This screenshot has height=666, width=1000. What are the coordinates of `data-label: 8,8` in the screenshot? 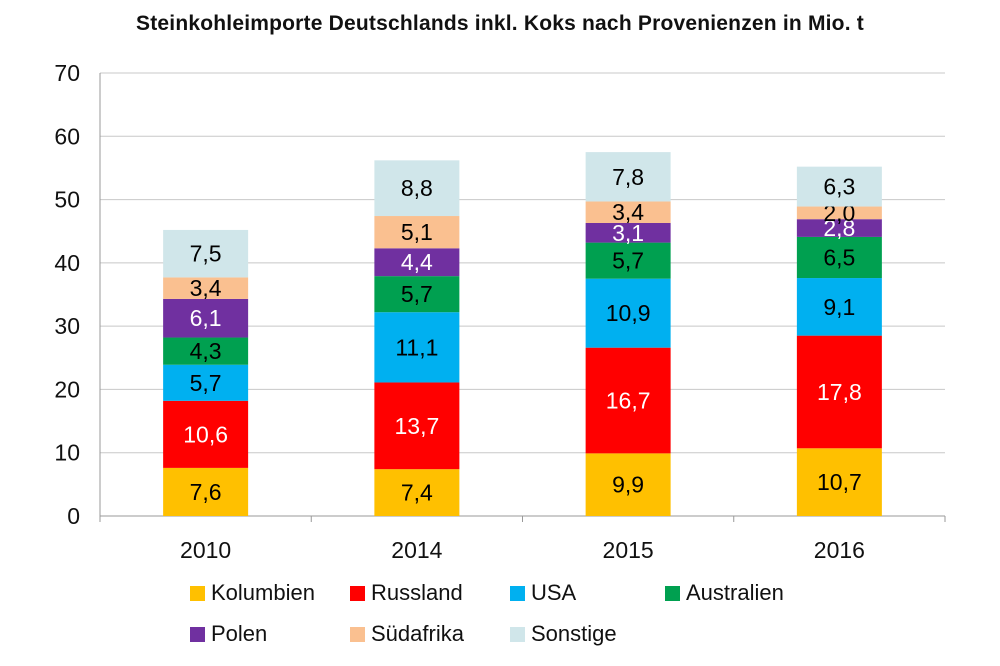 It's located at (417, 188).